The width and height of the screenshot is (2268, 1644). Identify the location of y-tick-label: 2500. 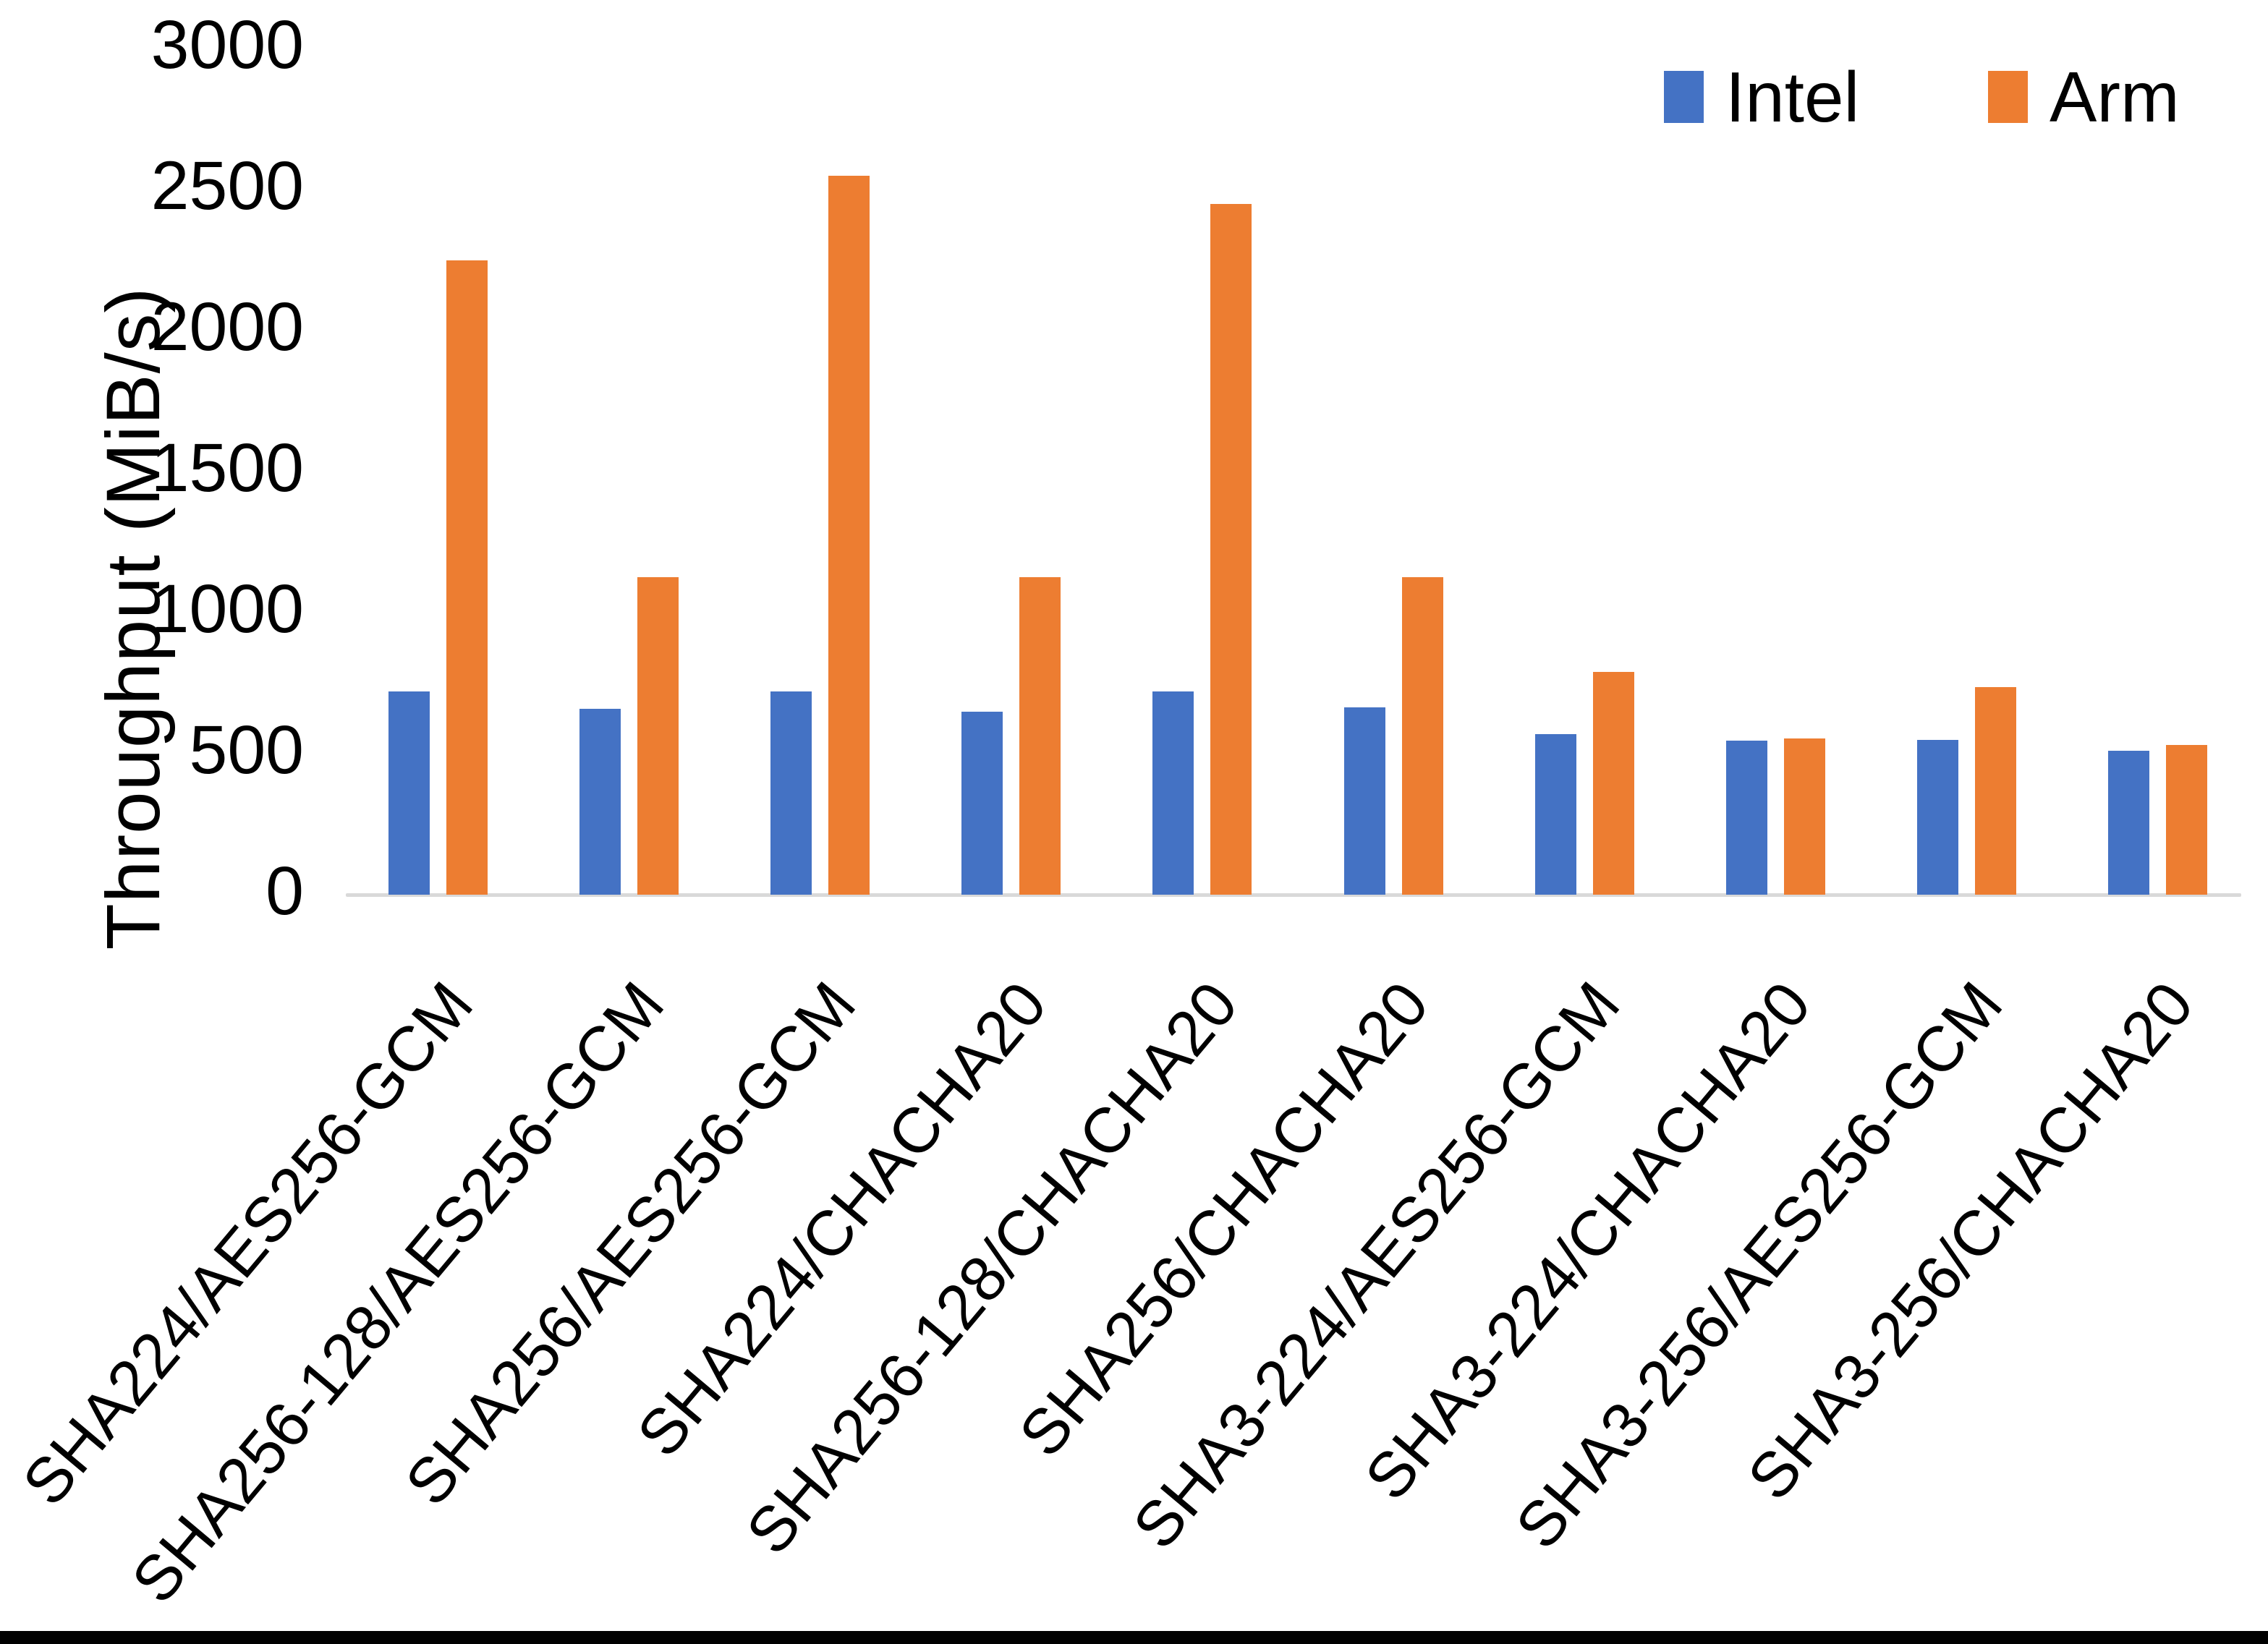
(227, 186).